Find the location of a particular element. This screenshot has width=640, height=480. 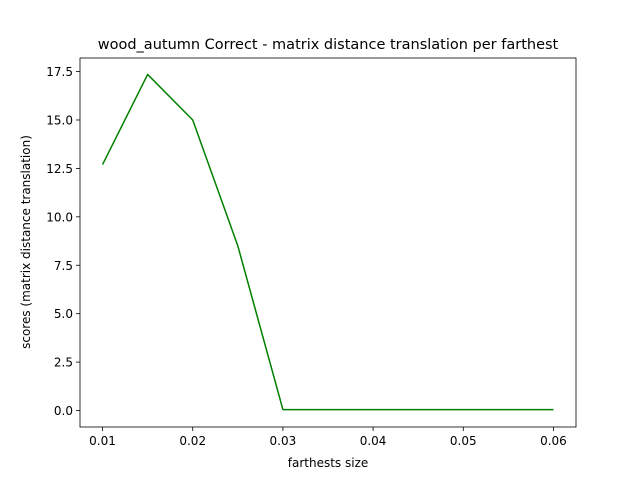

y-tick-label: 0.0 is located at coordinates (63, 411).